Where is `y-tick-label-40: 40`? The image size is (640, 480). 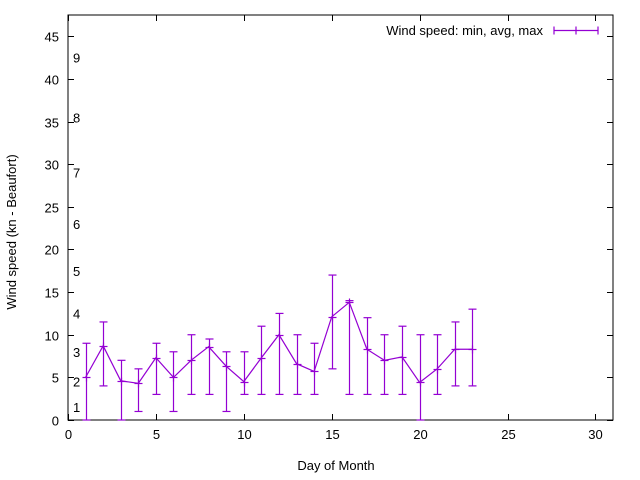
y-tick-label-40: 40 is located at coordinates (52, 80).